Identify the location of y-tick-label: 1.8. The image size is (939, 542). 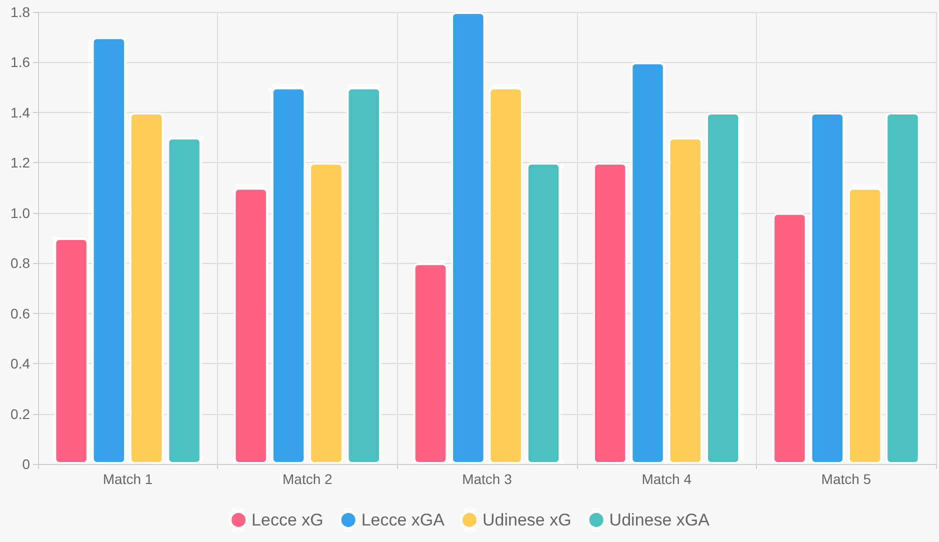
(20, 12).